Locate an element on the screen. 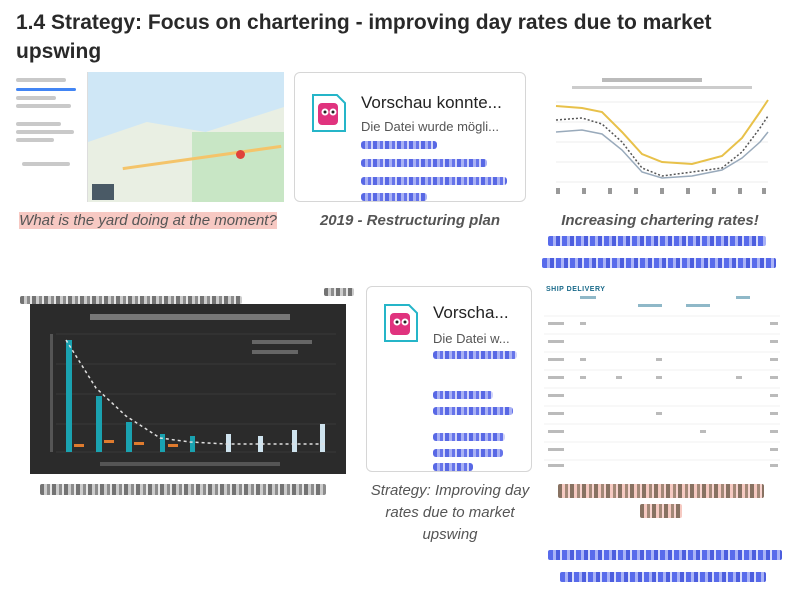 The image size is (800, 590). market-development-chart is located at coordinates (188, 389).